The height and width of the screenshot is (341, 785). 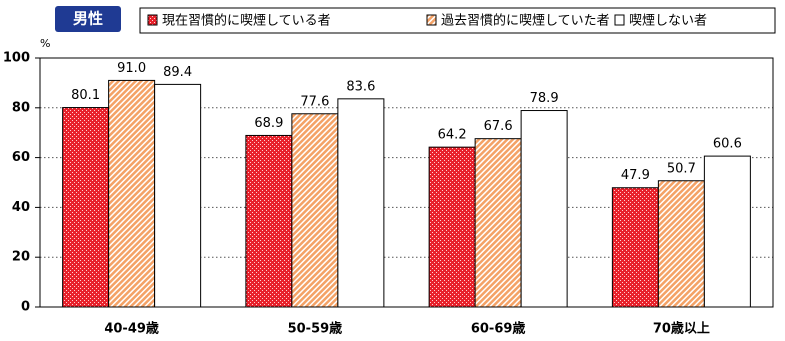 I want to click on data-label: 78.9, so click(x=544, y=98).